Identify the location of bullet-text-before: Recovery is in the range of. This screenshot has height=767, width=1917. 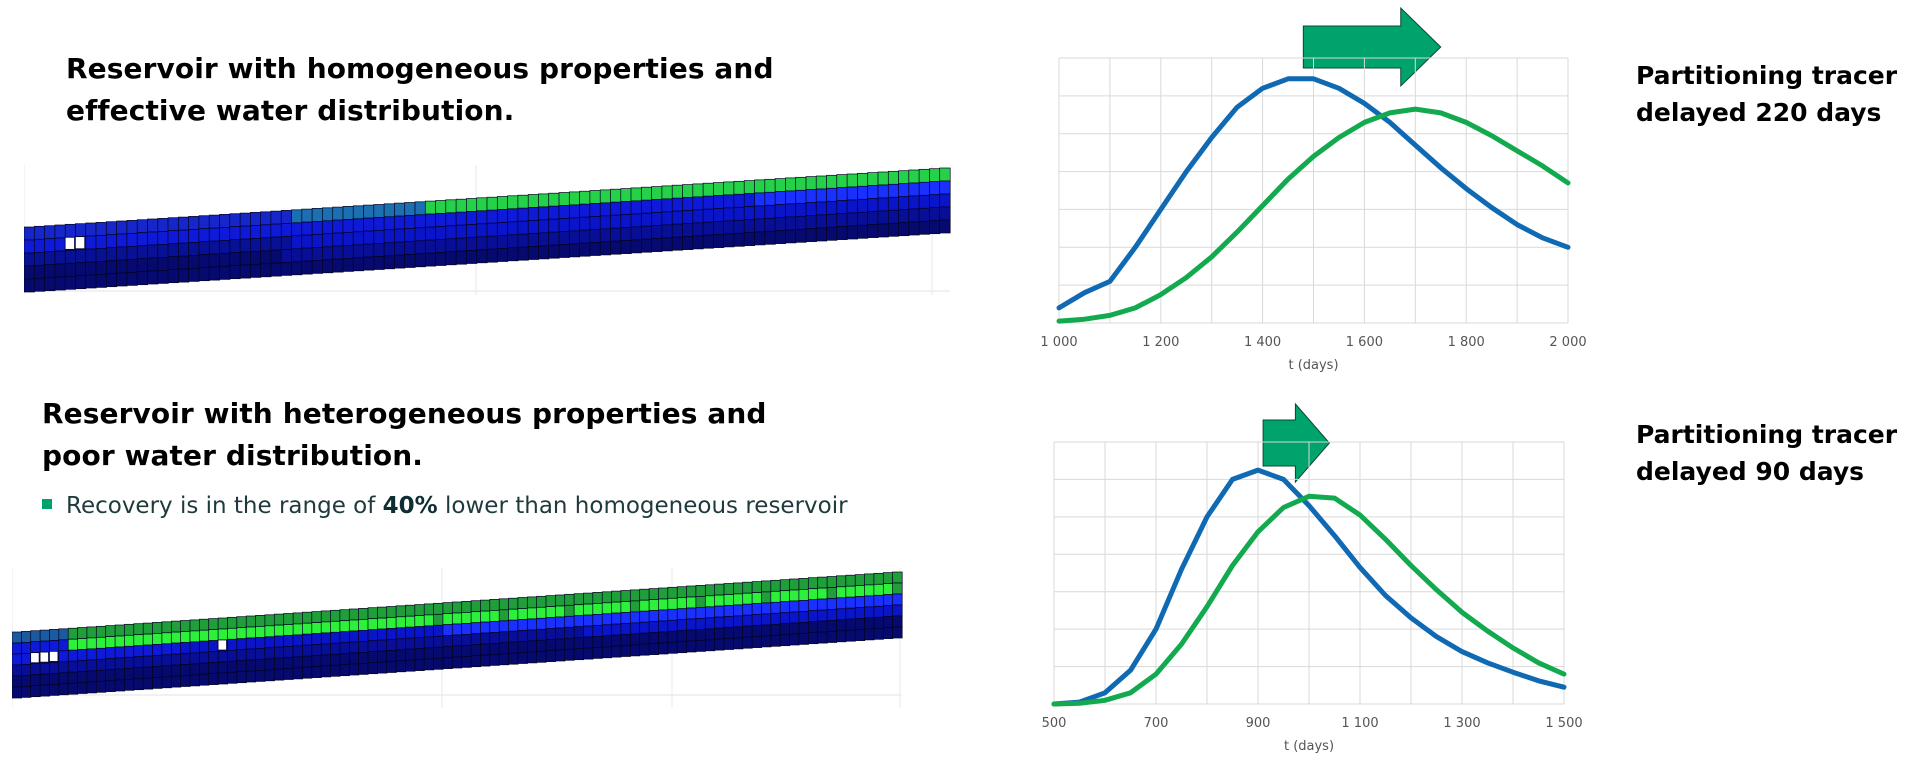
(224, 506).